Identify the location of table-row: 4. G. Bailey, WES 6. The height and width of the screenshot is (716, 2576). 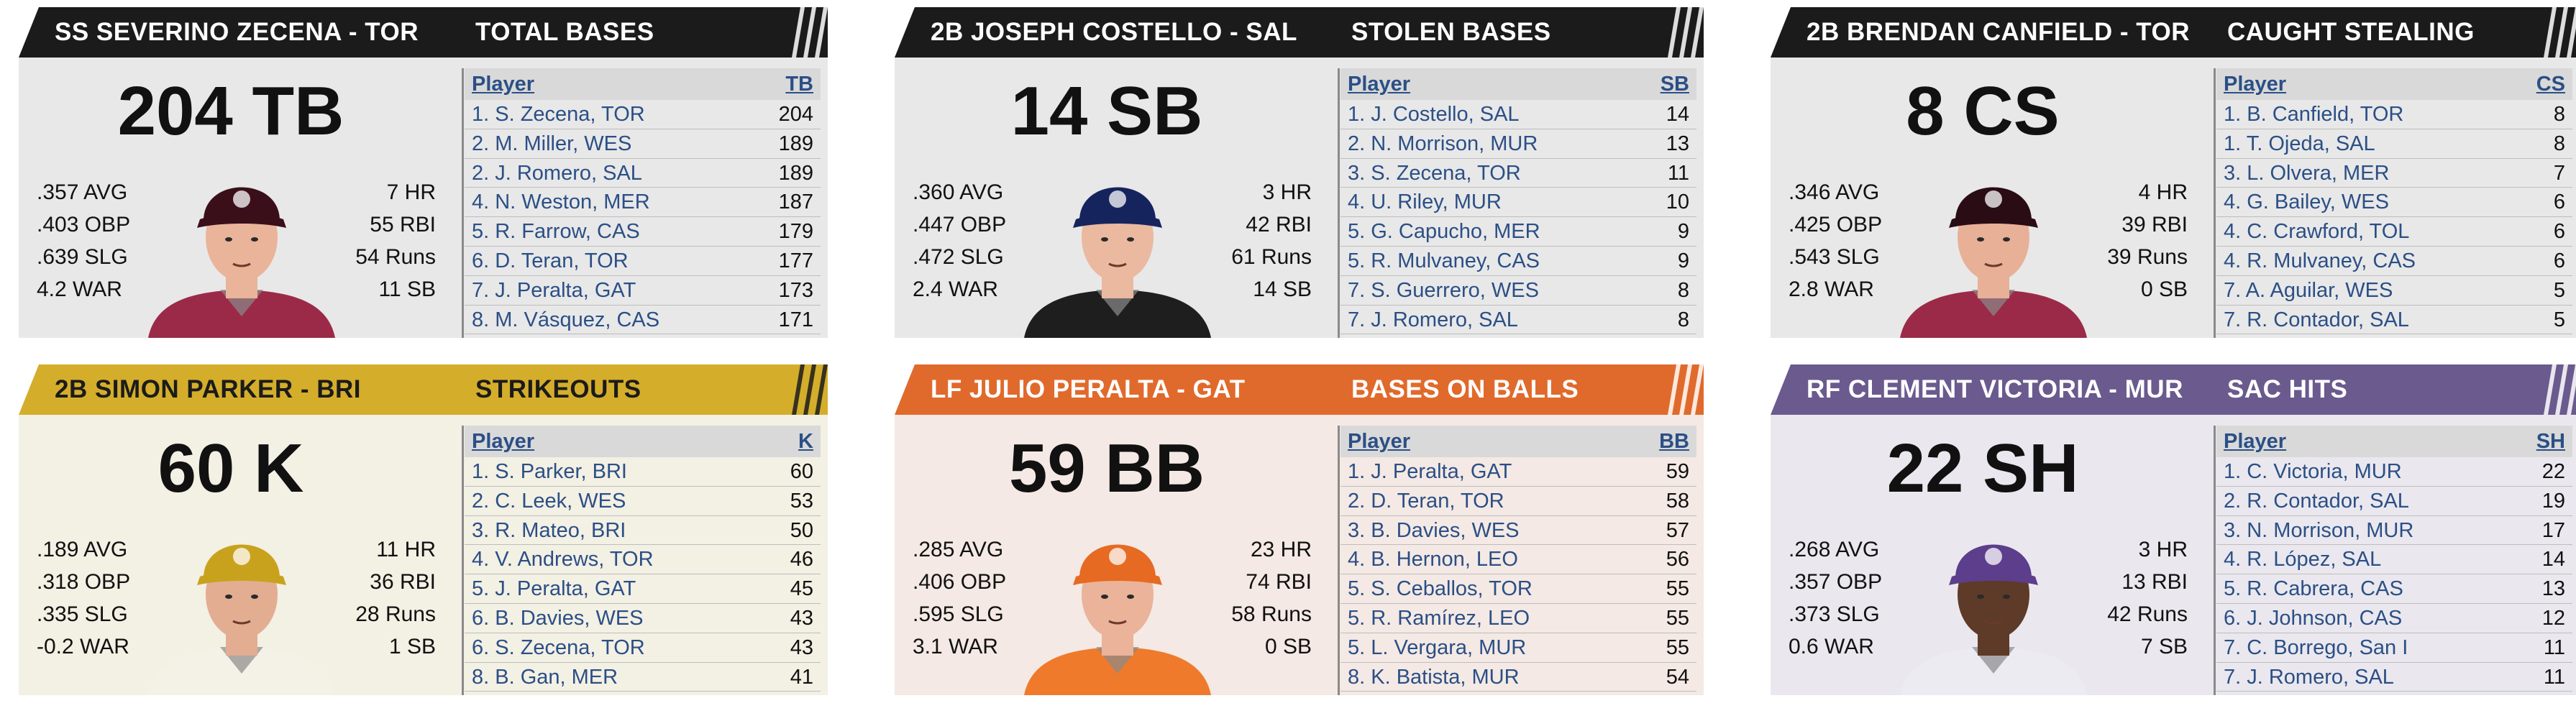
(2394, 203).